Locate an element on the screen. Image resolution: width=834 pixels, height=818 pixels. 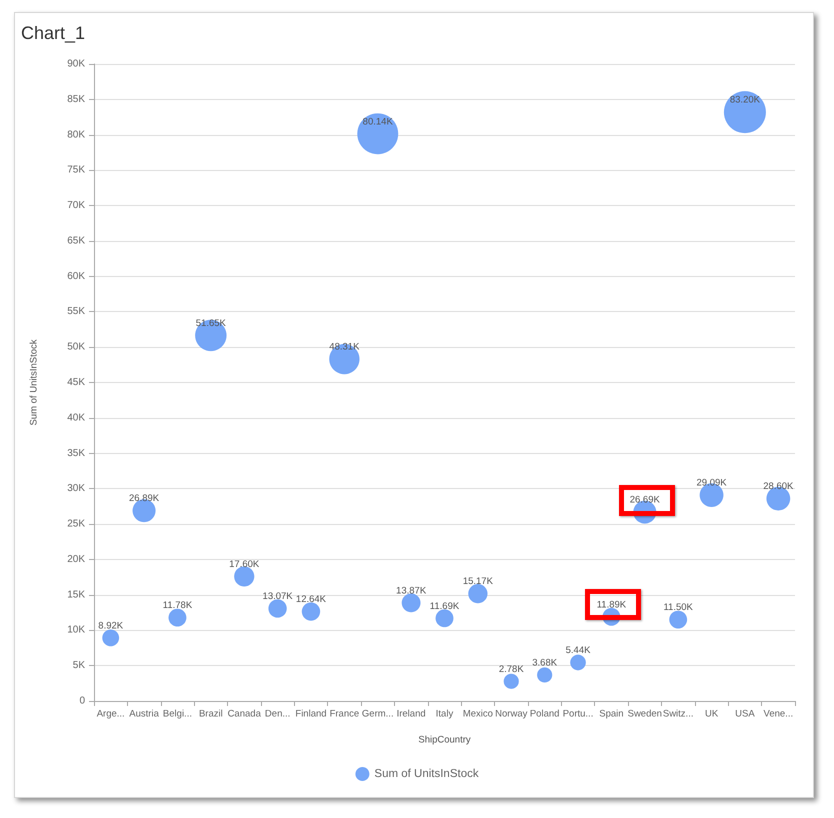
y-tick-label: 85K is located at coordinates (76, 99).